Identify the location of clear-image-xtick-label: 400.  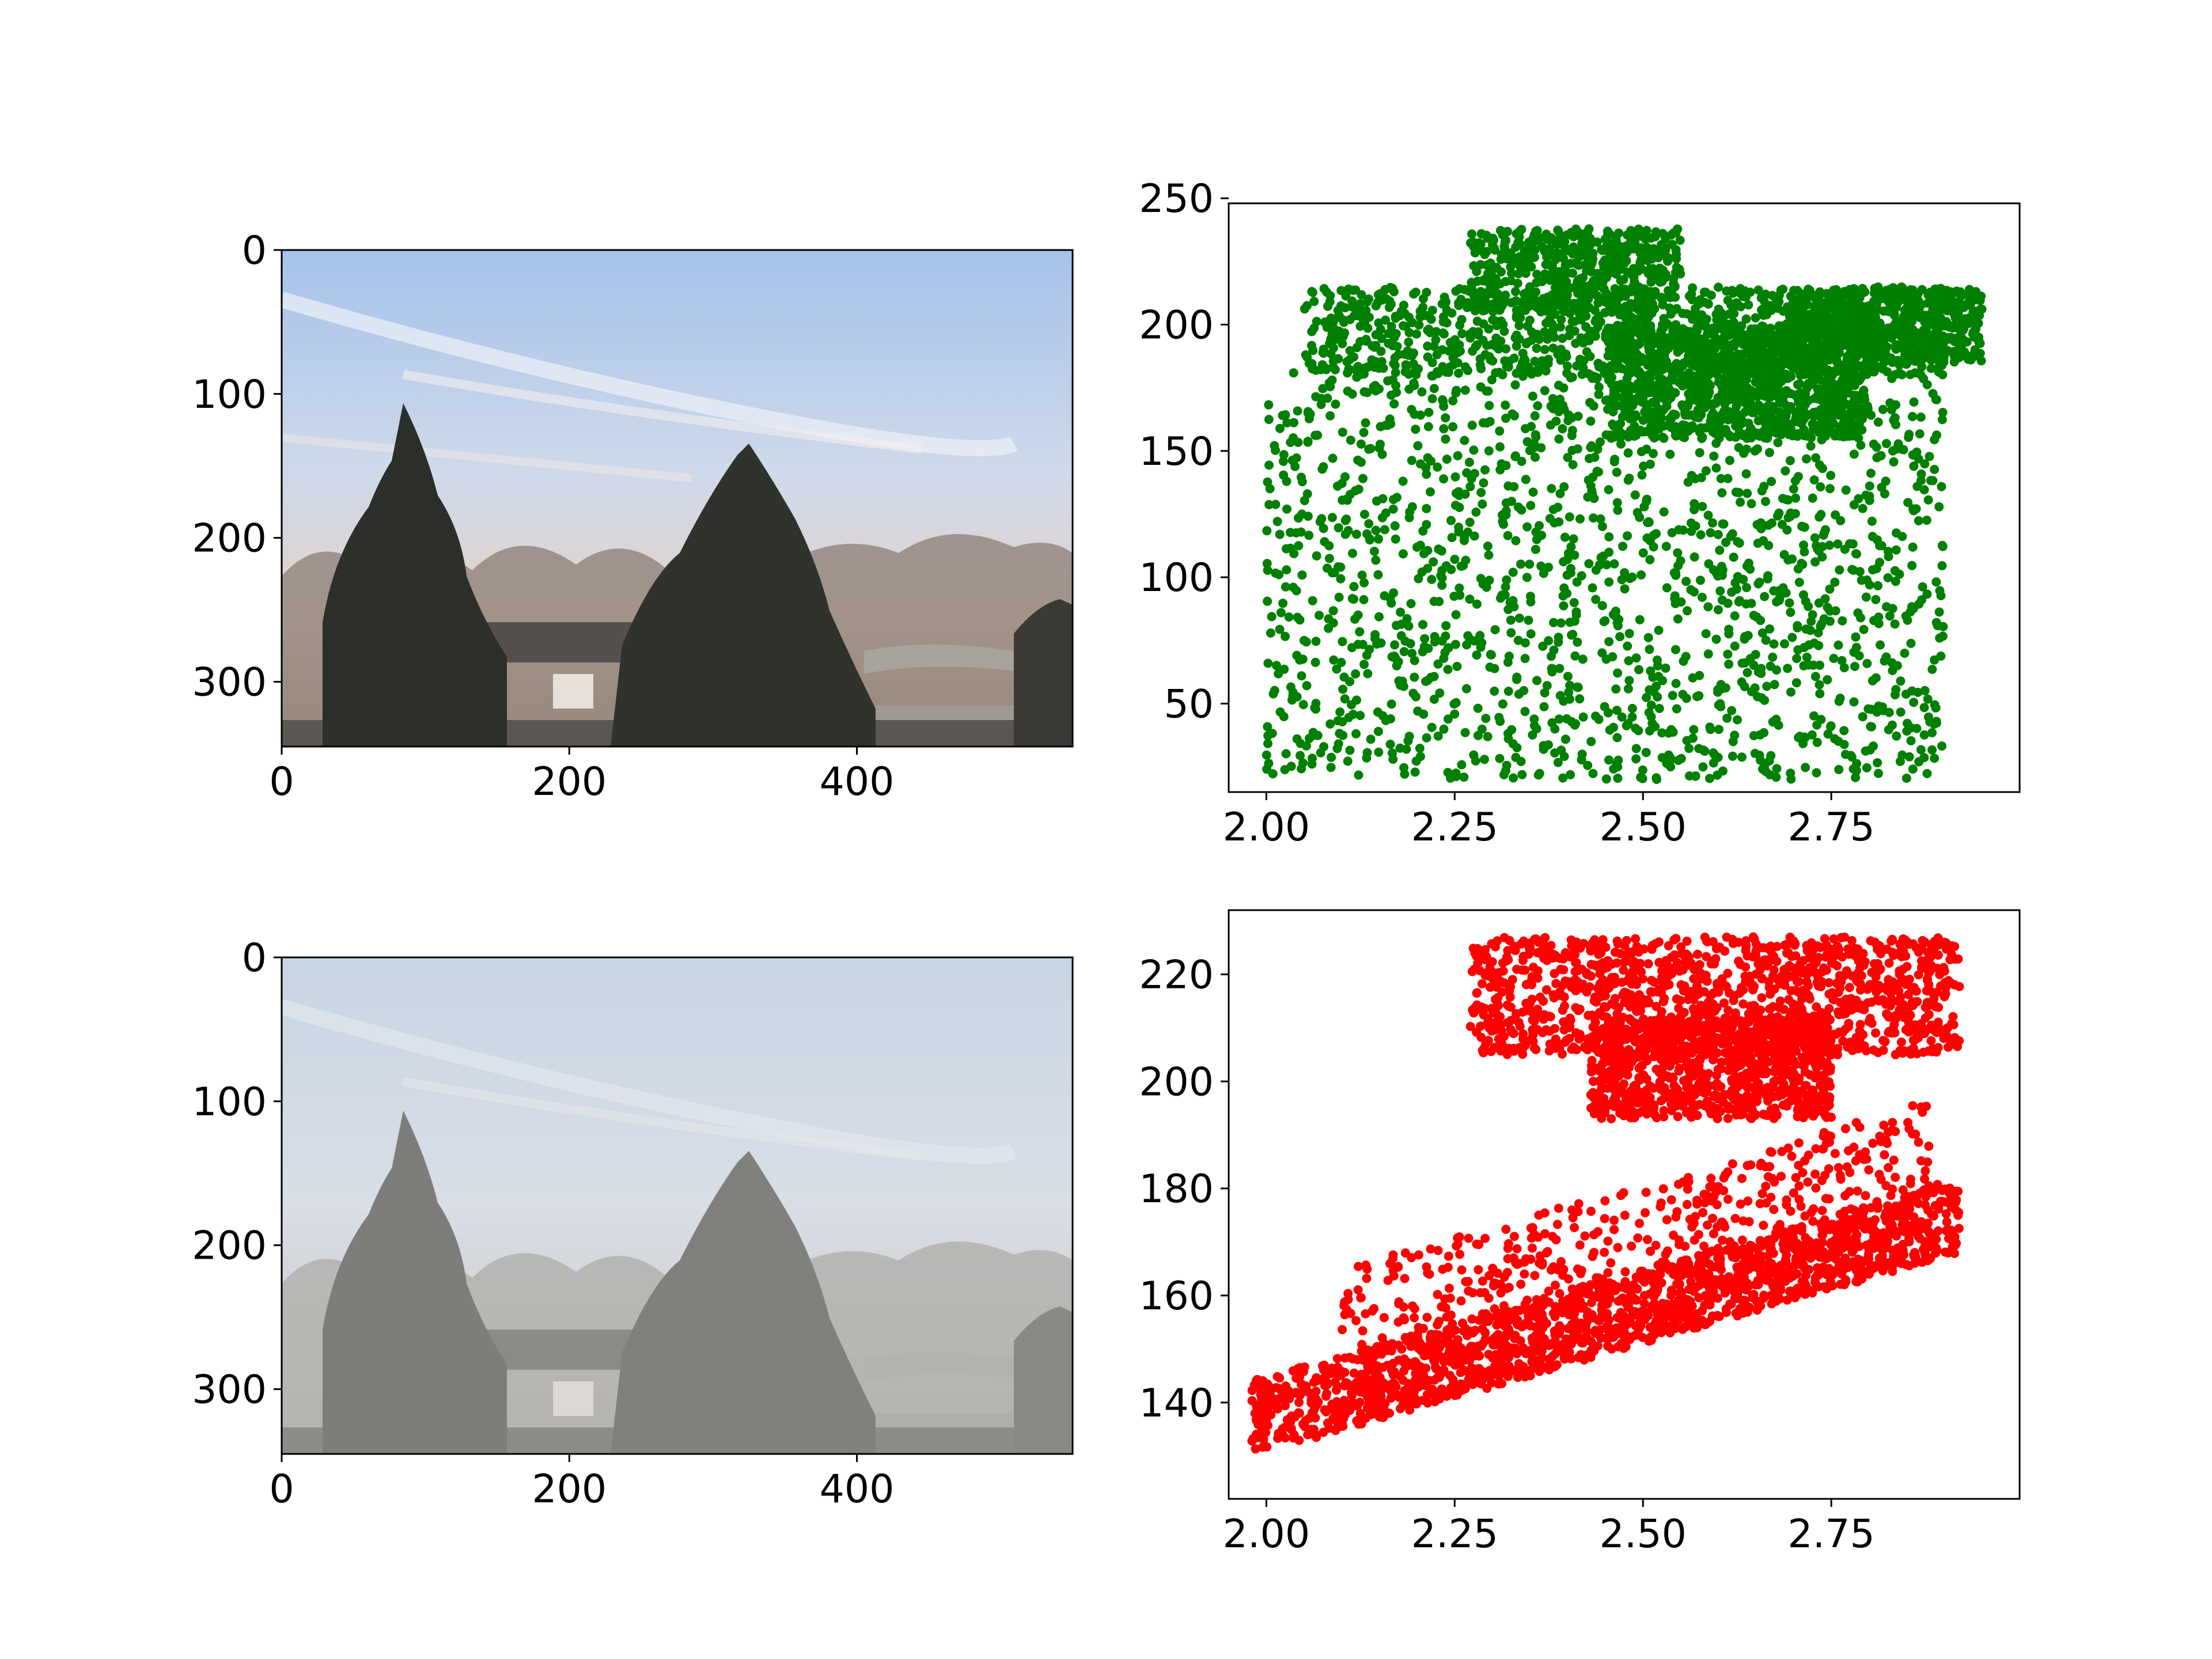
(857, 782).